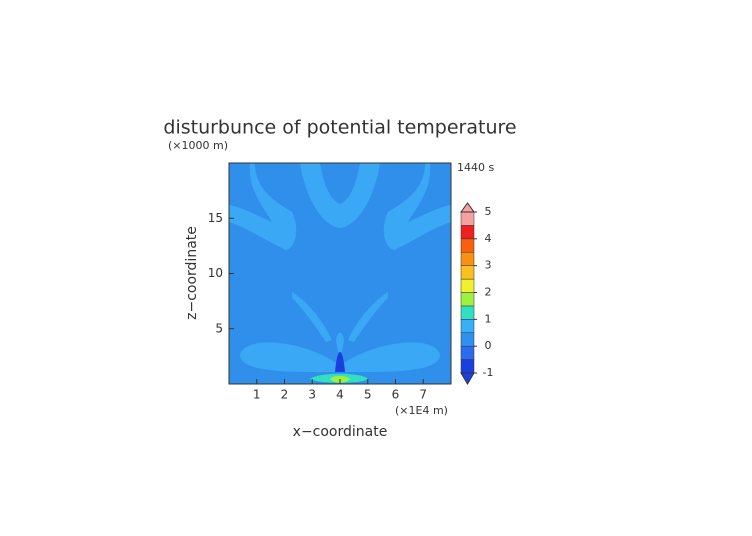 The image size is (752, 536). What do you see at coordinates (488, 318) in the screenshot?
I see `colorbar-tick-label: 1` at bounding box center [488, 318].